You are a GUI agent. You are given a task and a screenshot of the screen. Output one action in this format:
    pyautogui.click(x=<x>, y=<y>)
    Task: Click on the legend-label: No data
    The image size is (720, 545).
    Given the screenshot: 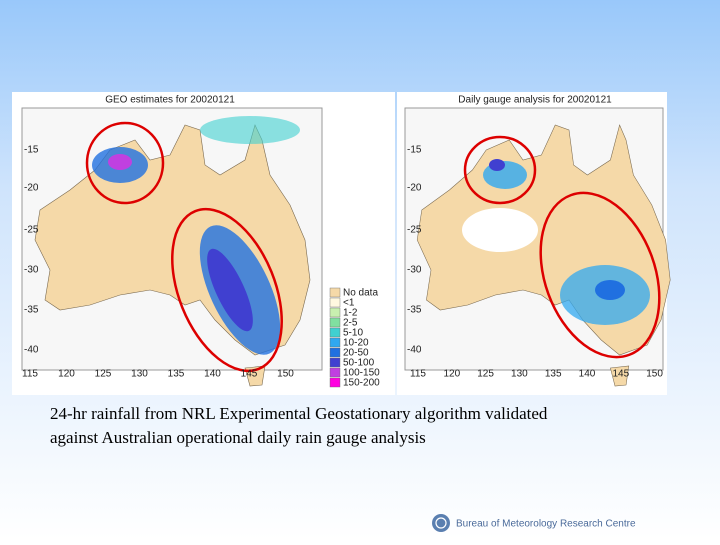 What is the action you would take?
    pyautogui.click(x=360, y=293)
    